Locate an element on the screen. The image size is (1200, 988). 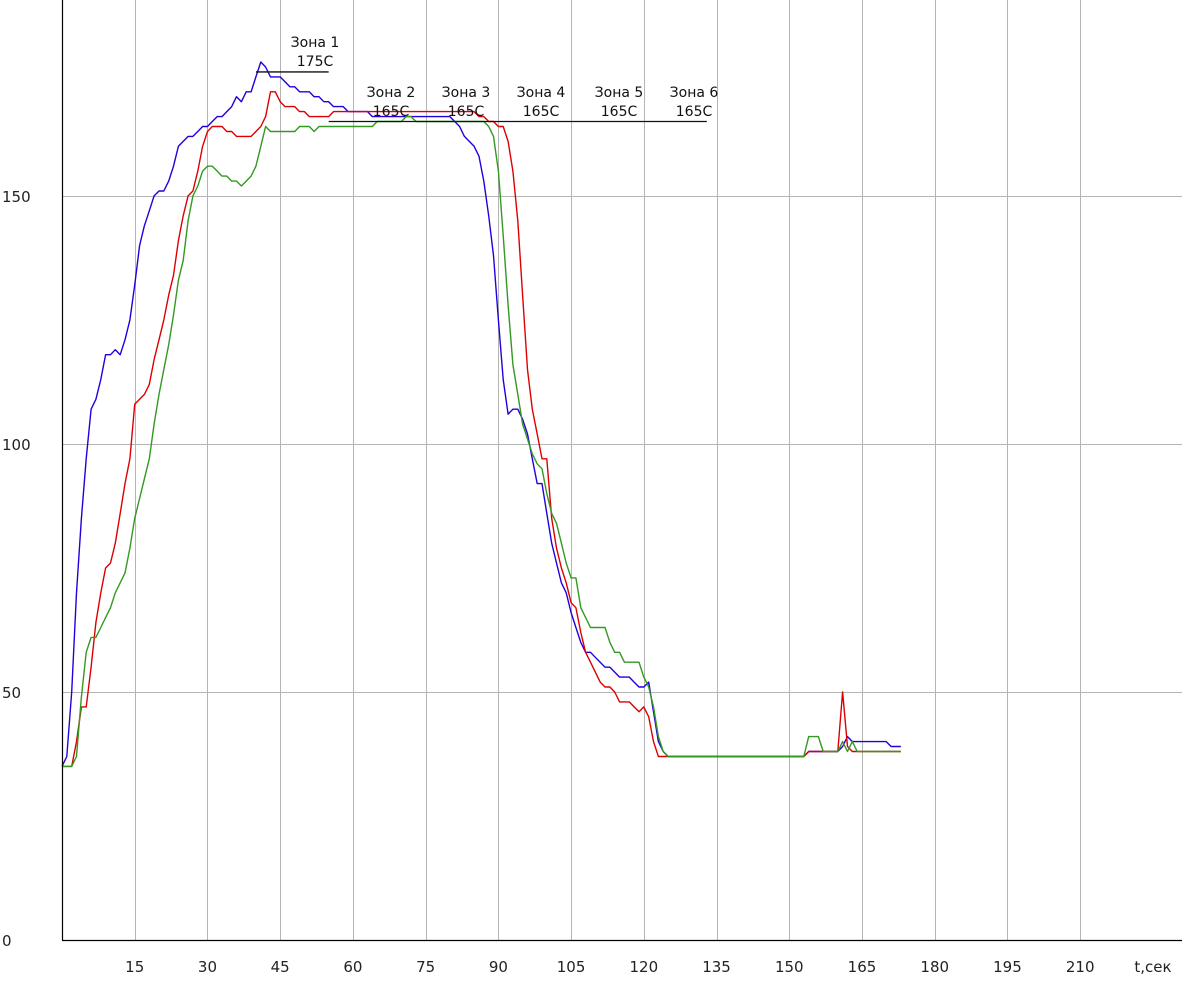
zone-6-setpoint: 165С is located at coordinates (694, 112).